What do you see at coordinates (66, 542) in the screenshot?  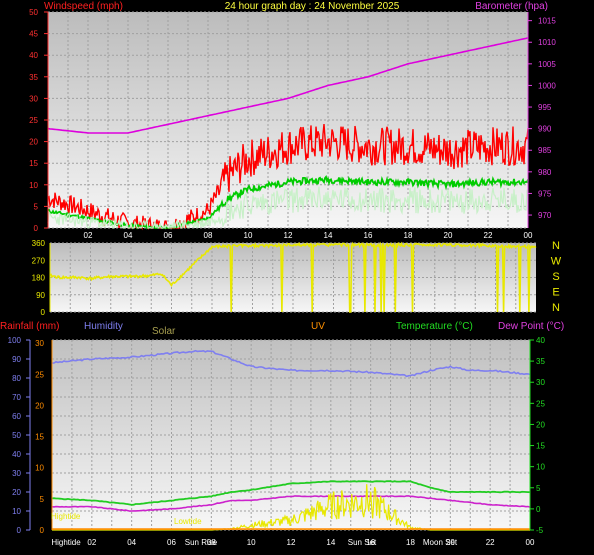 I see `hightide-axis-label: Hightide` at bounding box center [66, 542].